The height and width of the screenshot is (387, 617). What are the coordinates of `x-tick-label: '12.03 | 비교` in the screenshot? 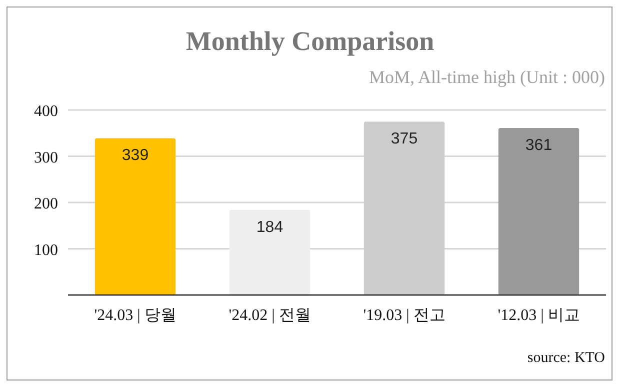 It's located at (539, 315).